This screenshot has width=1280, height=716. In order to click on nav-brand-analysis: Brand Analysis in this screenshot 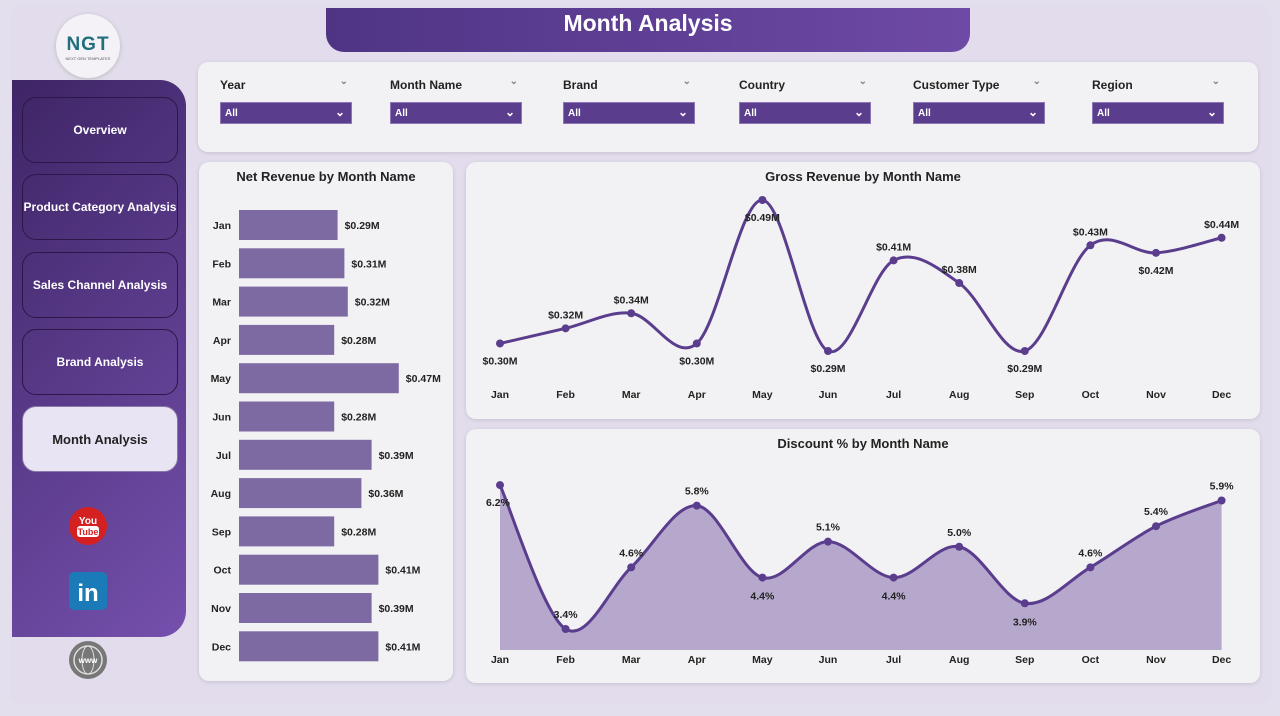, I will do `click(100, 362)`.